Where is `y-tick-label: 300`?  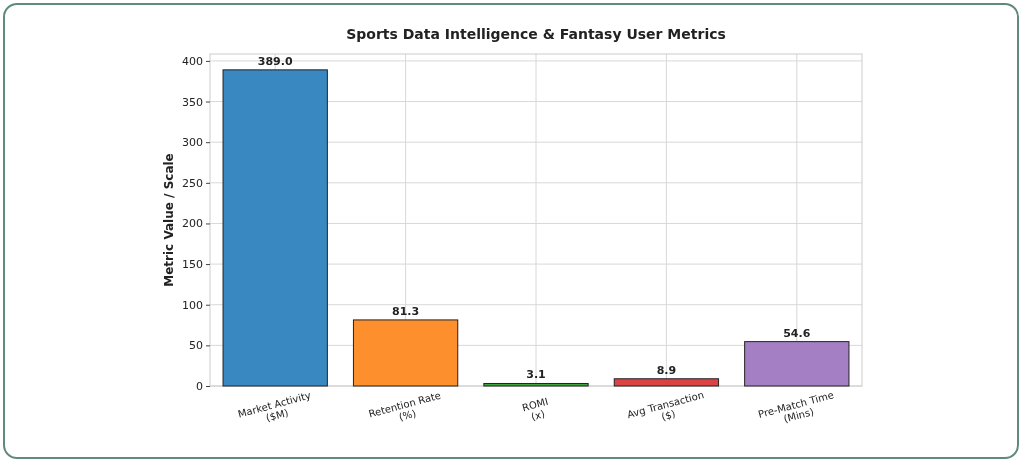
y-tick-label: 300 is located at coordinates (192, 143).